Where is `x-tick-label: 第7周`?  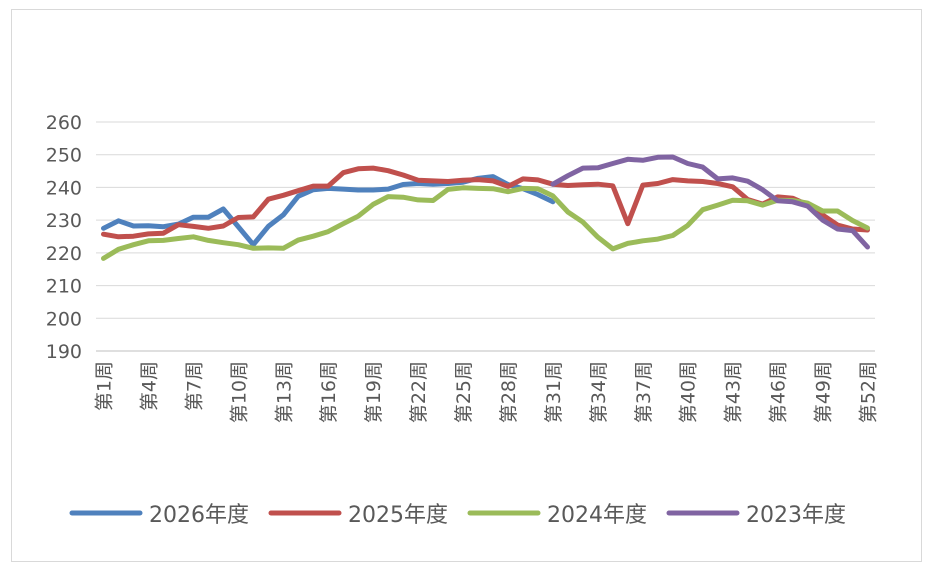
x-tick-label: 第7周 is located at coordinates (194, 386).